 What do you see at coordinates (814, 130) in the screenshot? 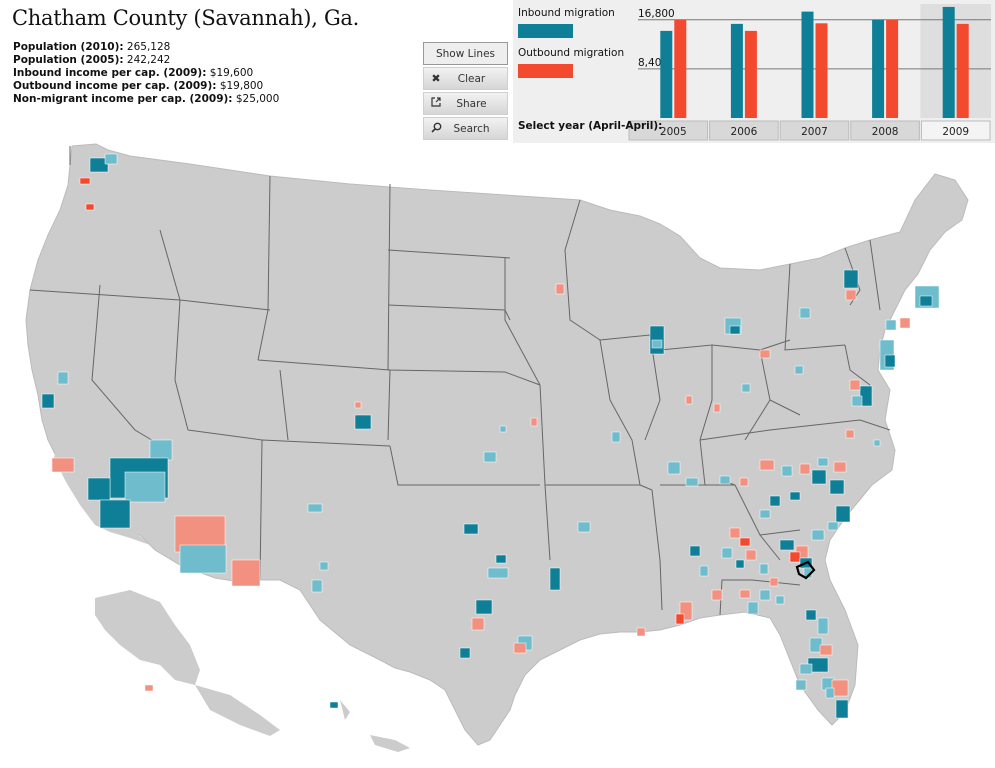
I see `year-tab-2007` at bounding box center [814, 130].